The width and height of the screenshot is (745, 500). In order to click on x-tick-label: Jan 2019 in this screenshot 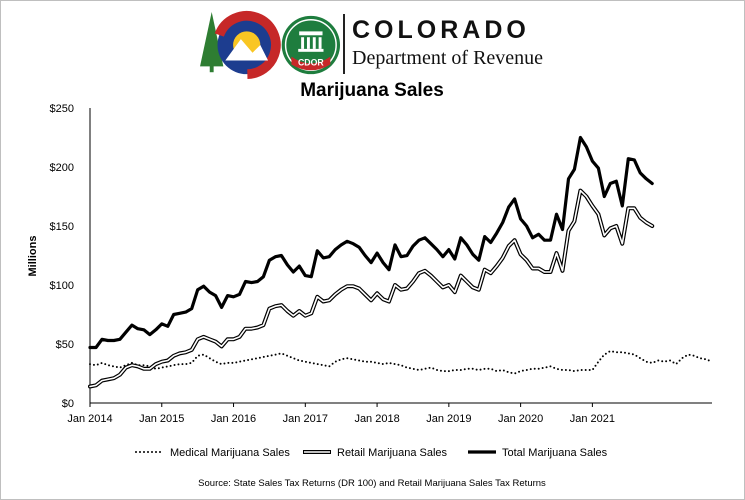, I will do `click(448, 419)`.